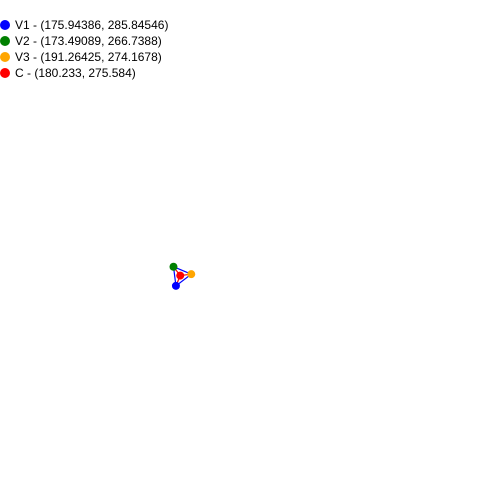 The width and height of the screenshot is (500, 500). Describe the element at coordinates (92, 25) in the screenshot. I see `legend-label-v1: V1 - (175.94386, 285.84546)` at that location.